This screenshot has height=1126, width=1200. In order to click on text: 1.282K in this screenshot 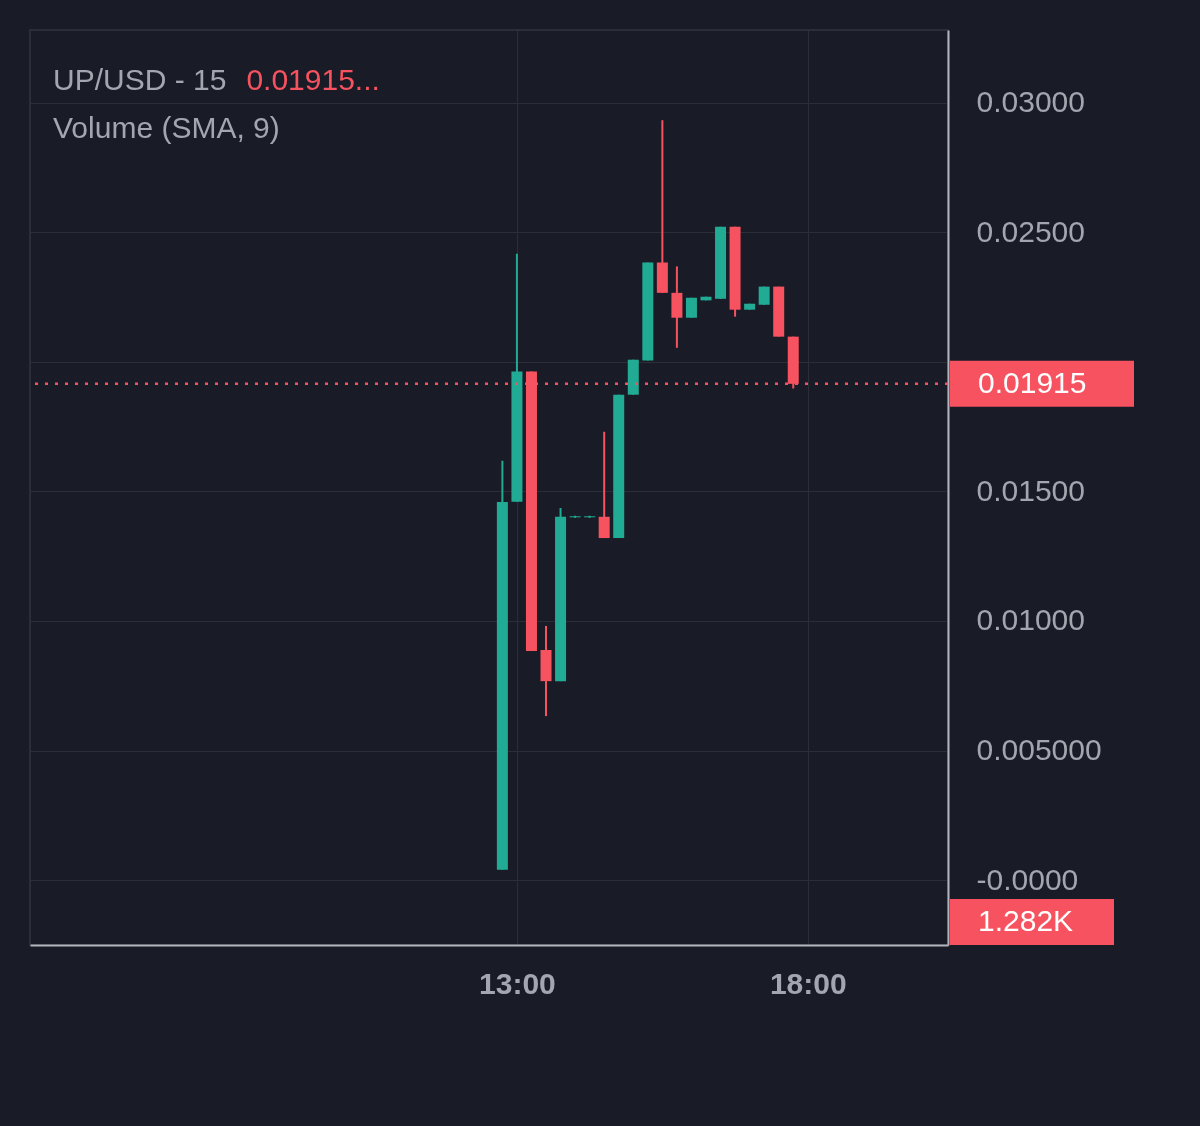, I will do `click(1026, 920)`.